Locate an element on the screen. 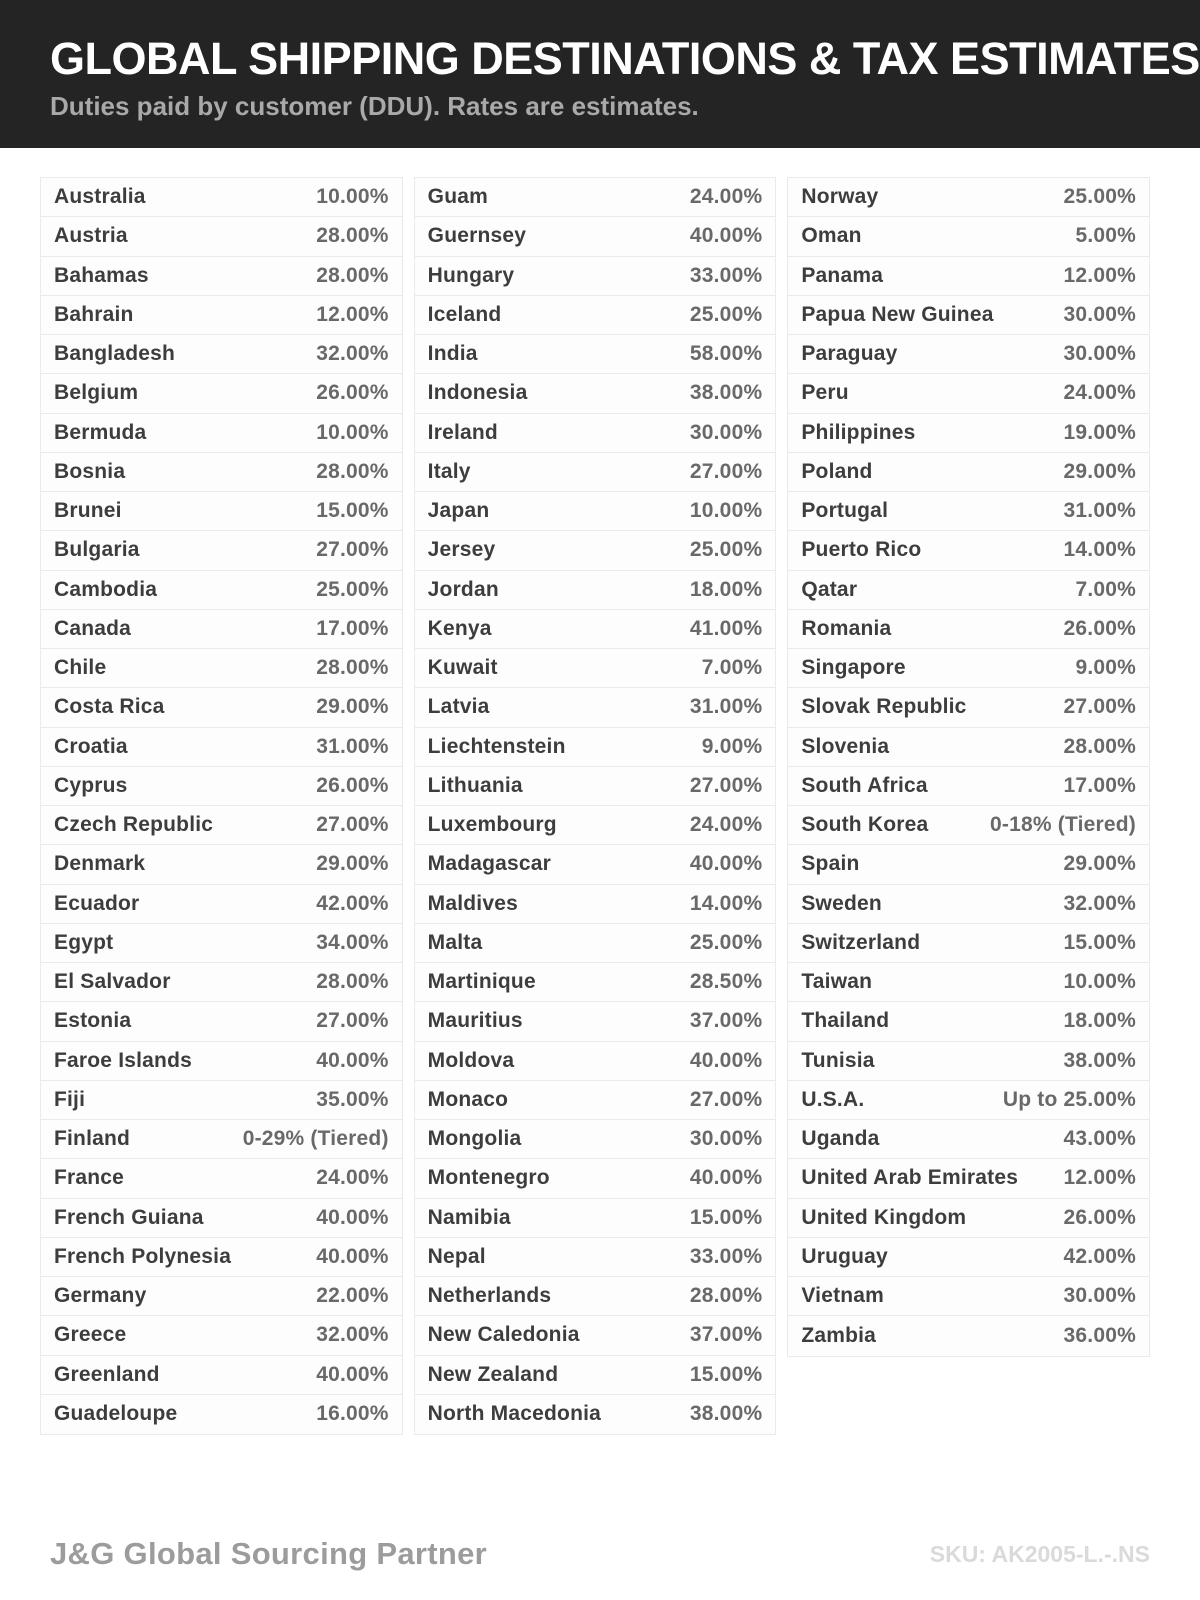 Image resolution: width=1200 pixels, height=1600 pixels. country-label: Austria is located at coordinates (91, 236).